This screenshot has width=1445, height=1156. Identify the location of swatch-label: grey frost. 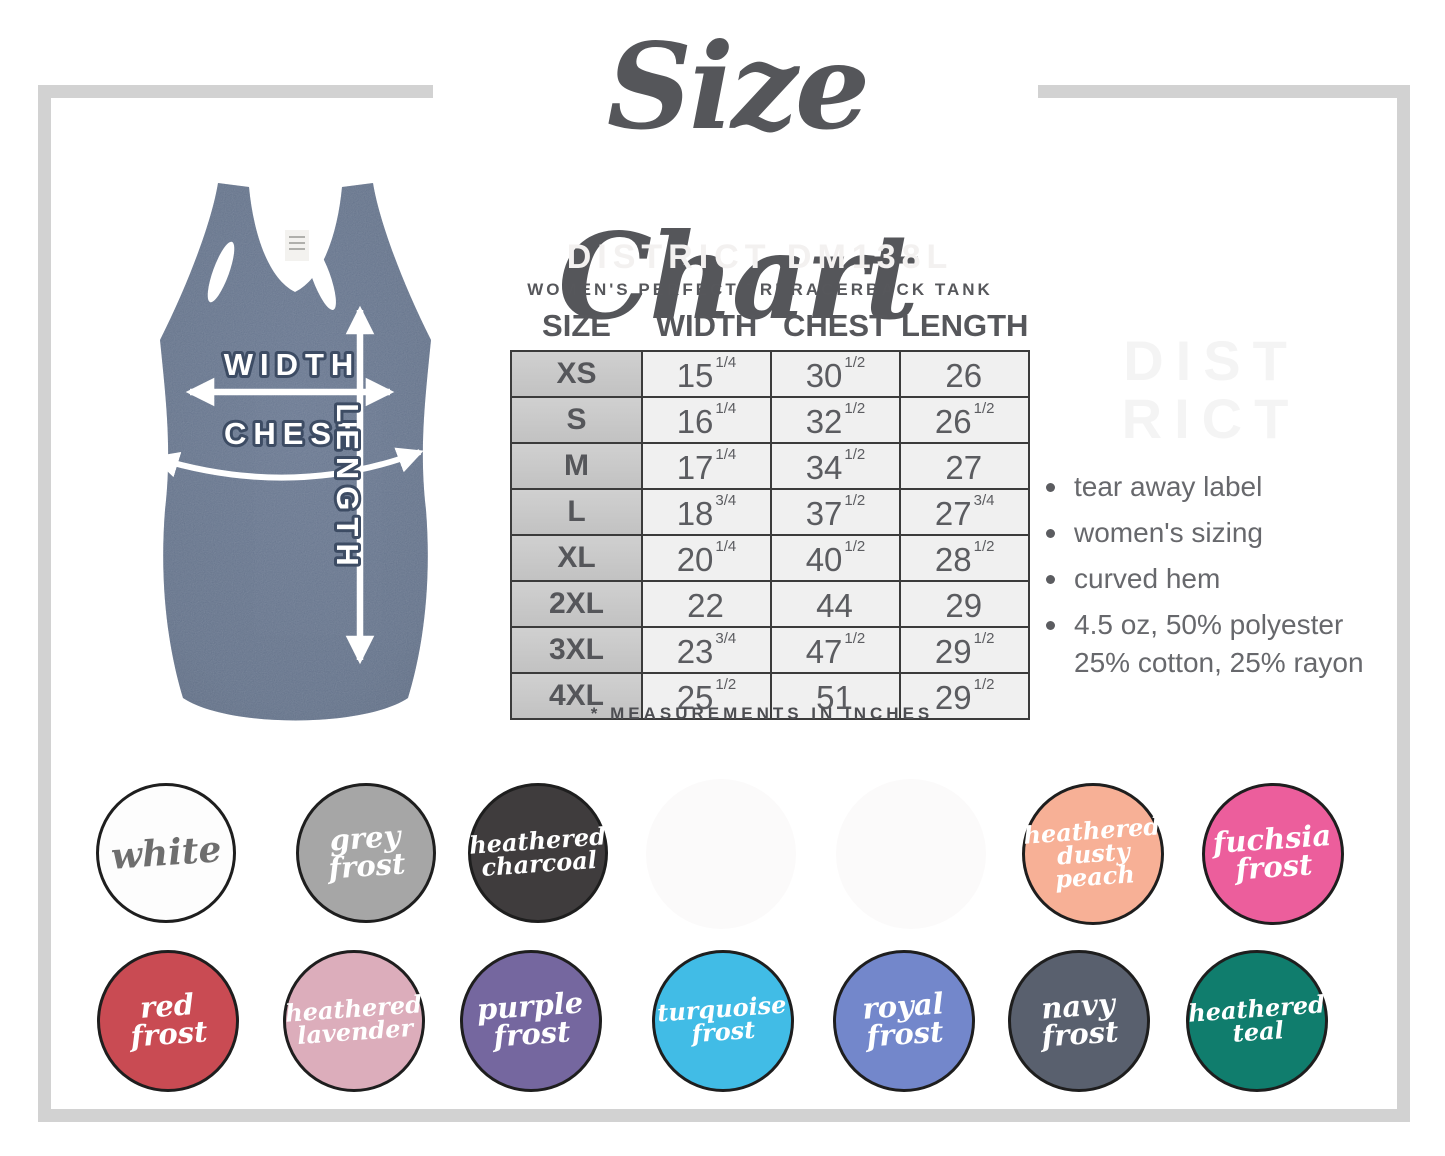
(367, 852).